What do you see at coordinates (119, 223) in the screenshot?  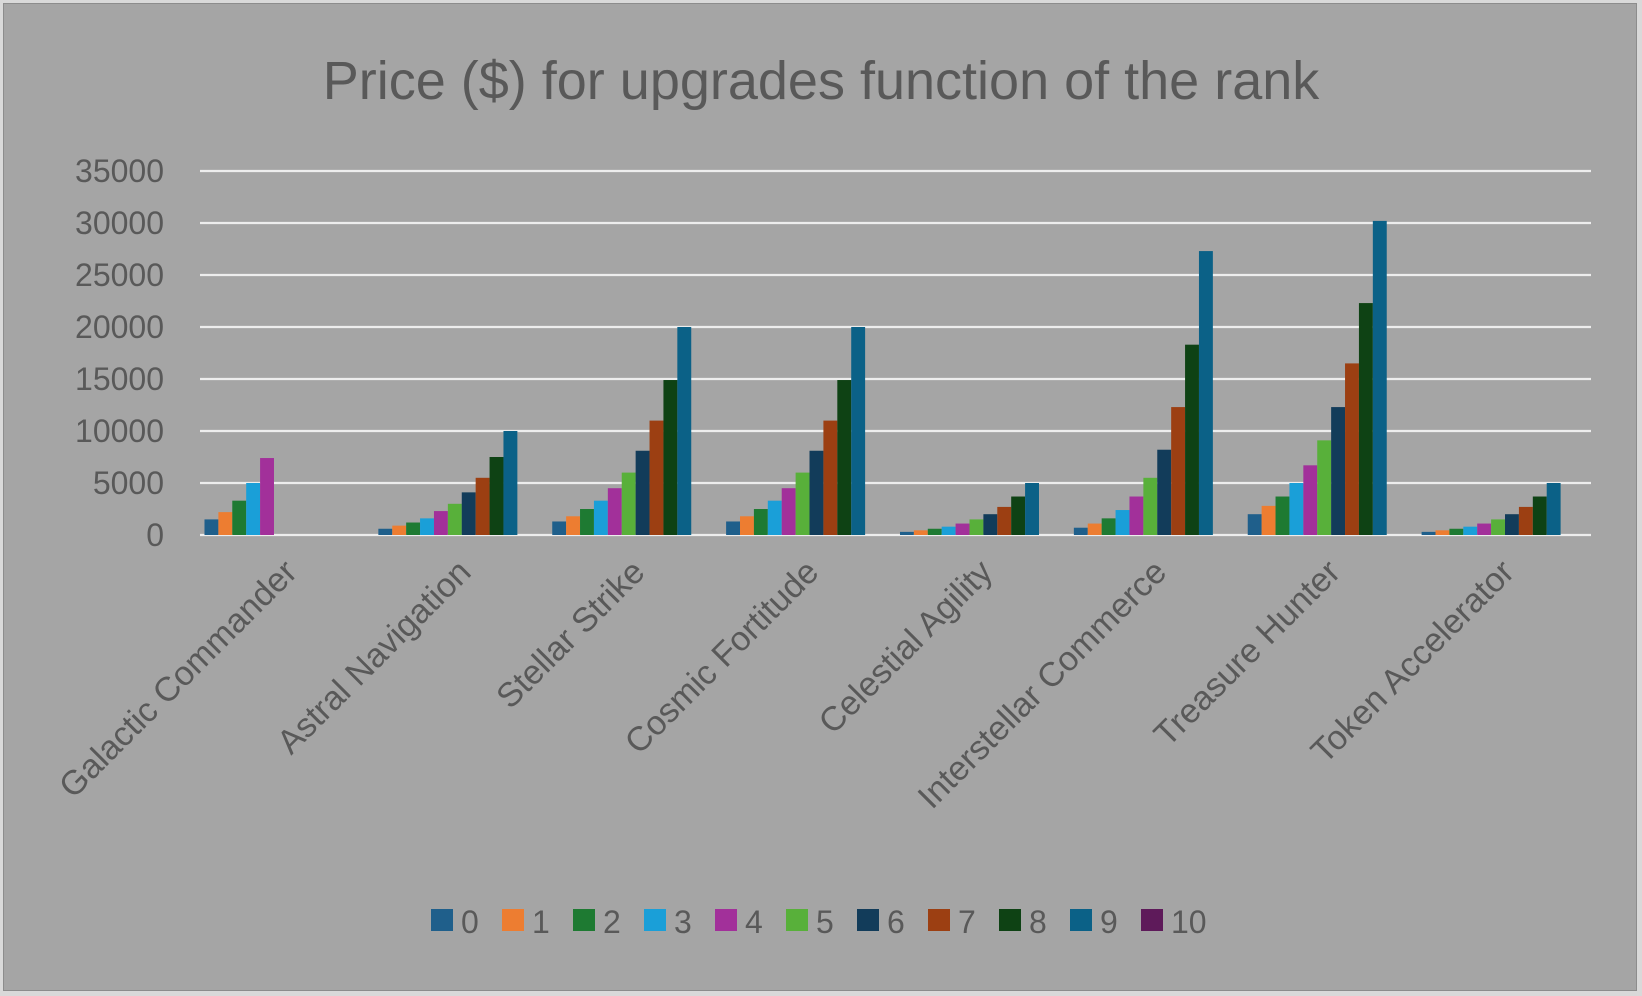 I see `y-tick-label: 30000` at bounding box center [119, 223].